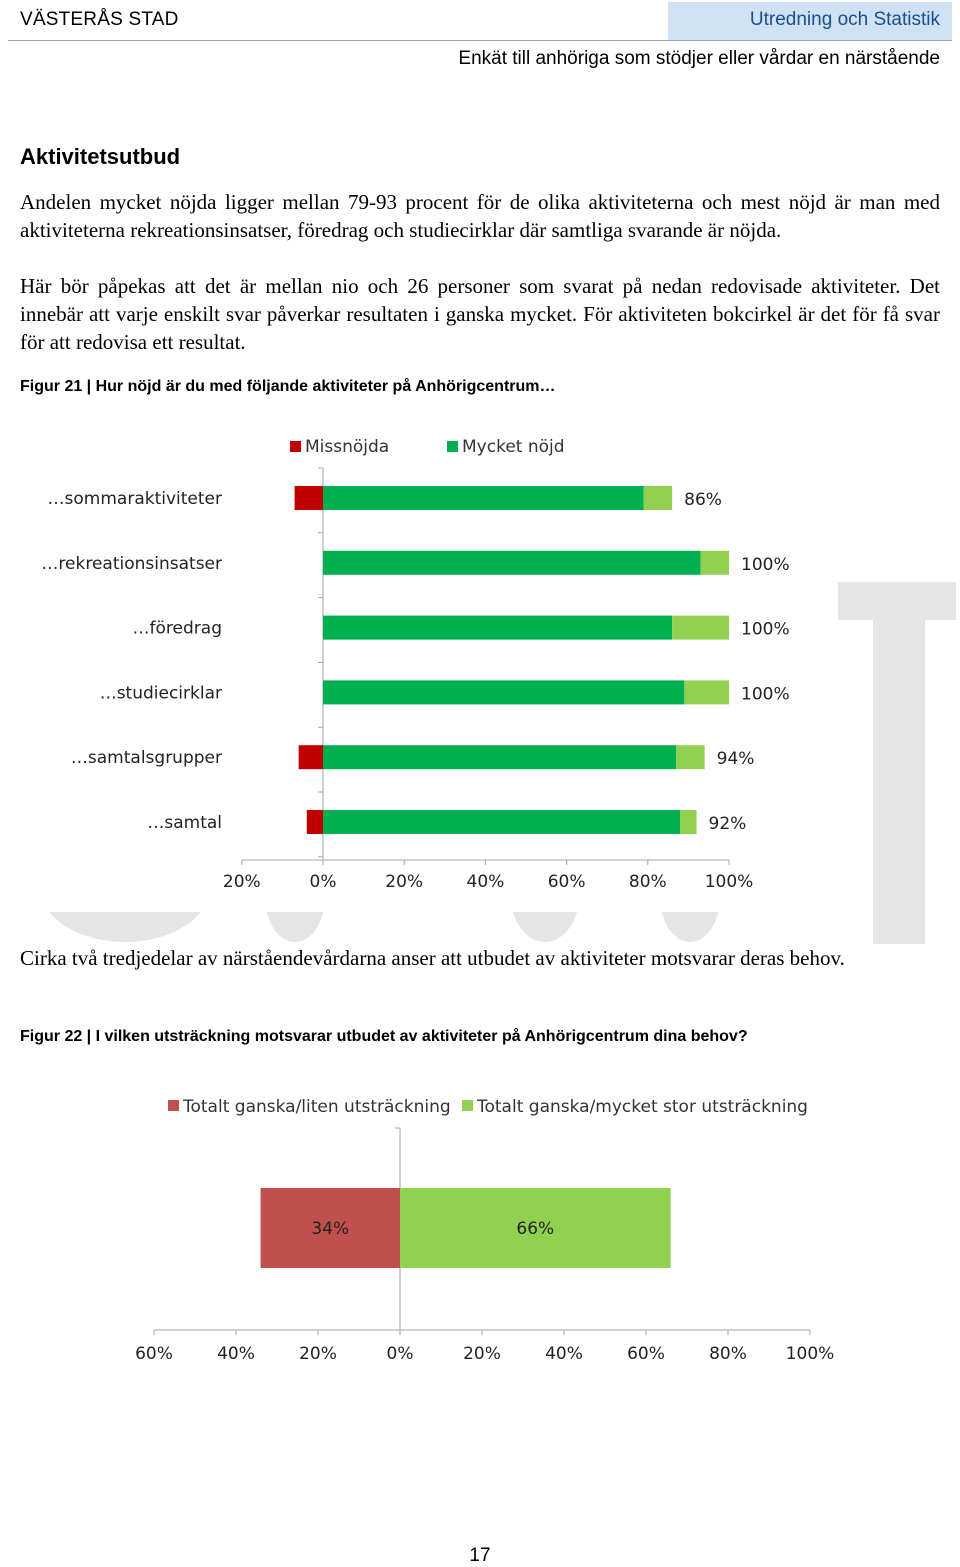 Image resolution: width=960 pixels, height=1567 pixels. I want to click on category-label: …studiecirklar, so click(161, 693).